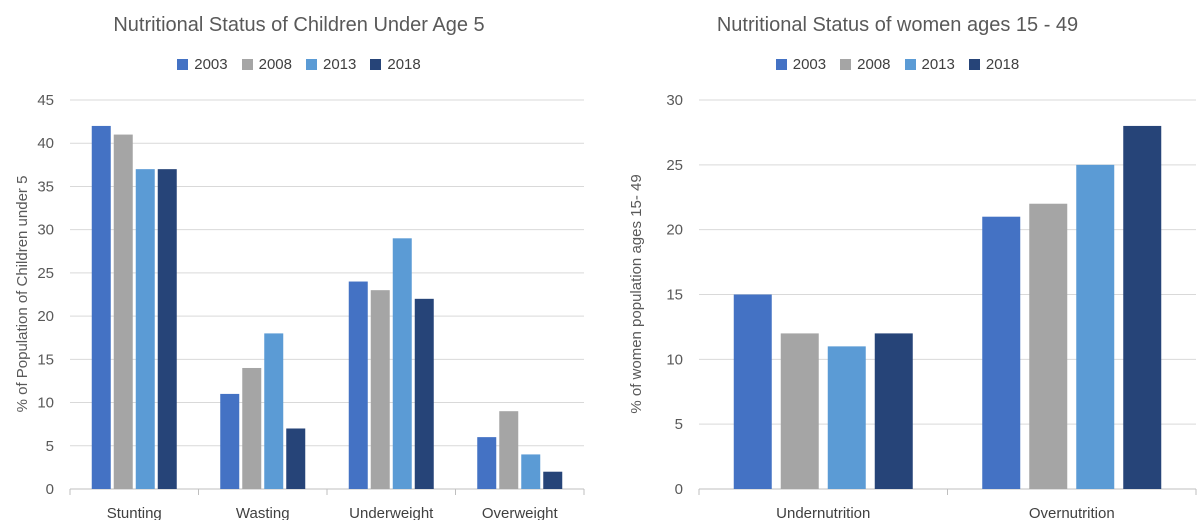 Image resolution: width=1197 pixels, height=520 pixels. What do you see at coordinates (402, 363) in the screenshot?
I see `bar-2013-underweight` at bounding box center [402, 363].